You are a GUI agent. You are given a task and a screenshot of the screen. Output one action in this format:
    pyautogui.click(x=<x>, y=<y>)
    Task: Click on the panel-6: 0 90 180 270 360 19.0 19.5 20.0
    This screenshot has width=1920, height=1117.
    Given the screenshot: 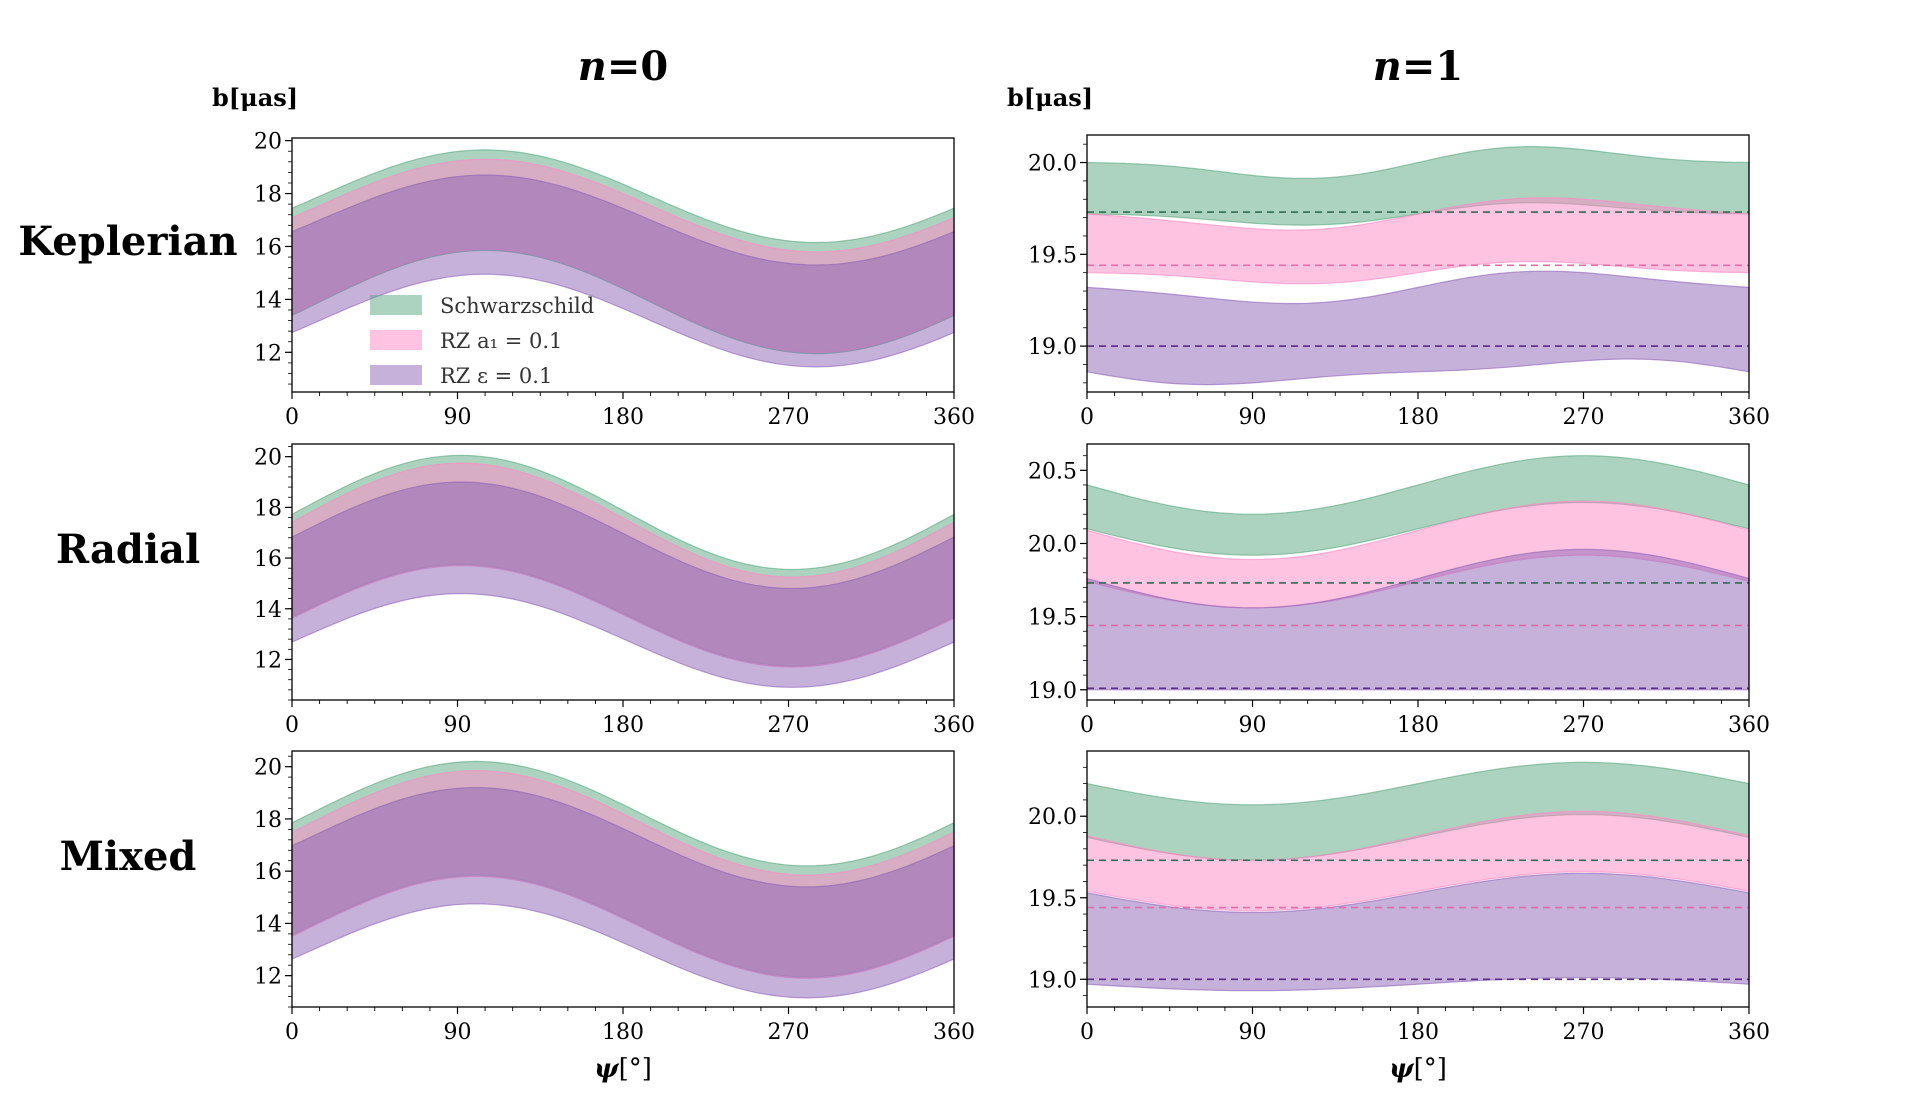 What is the action you would take?
    pyautogui.click(x=1399, y=897)
    